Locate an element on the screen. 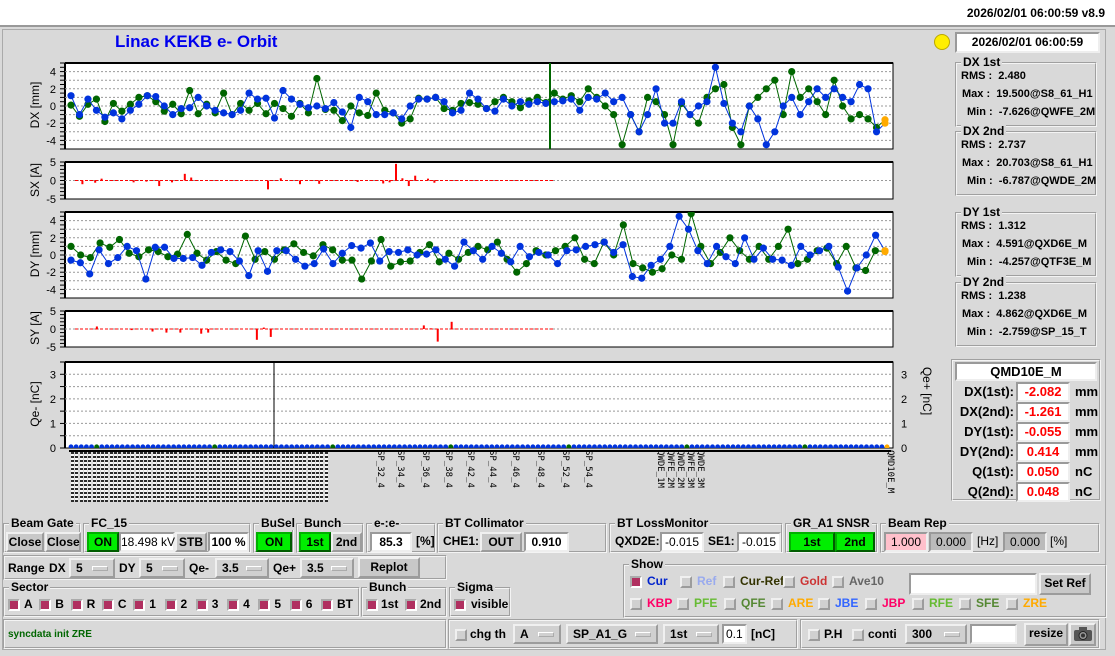 Image resolution: width=1115 pixels, height=656 pixels. beam-gate-close-1-button: Close is located at coordinates (25, 542).